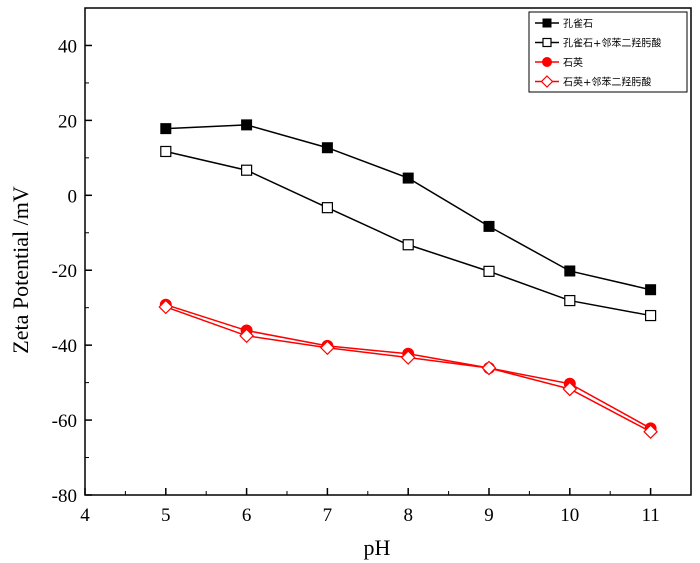 Image resolution: width=700 pixels, height=563 pixels. I want to click on x-tick-label: 11, so click(650, 515).